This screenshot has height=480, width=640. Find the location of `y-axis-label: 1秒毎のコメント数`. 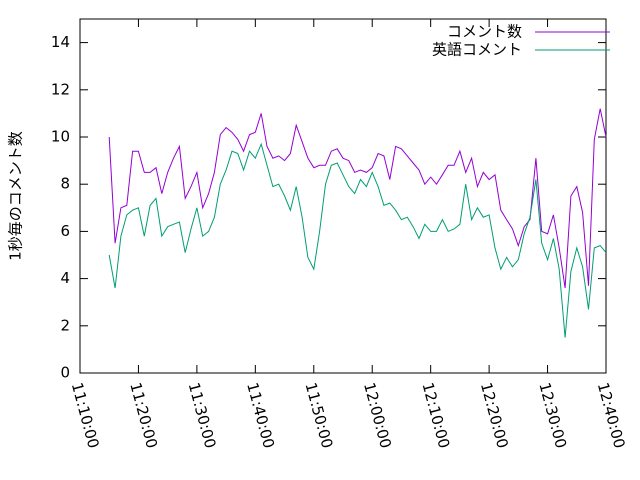

y-axis-label: 1秒毎のコメント数 is located at coordinates (16, 196).